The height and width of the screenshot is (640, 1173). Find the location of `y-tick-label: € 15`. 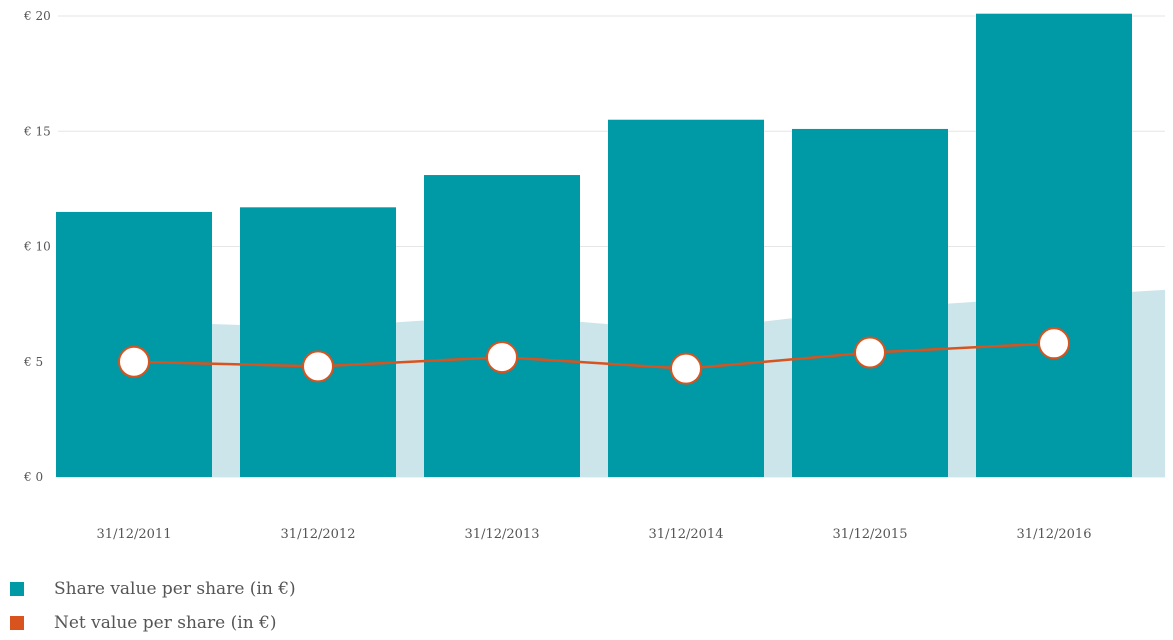

y-tick-label: € 15 is located at coordinates (37, 131).